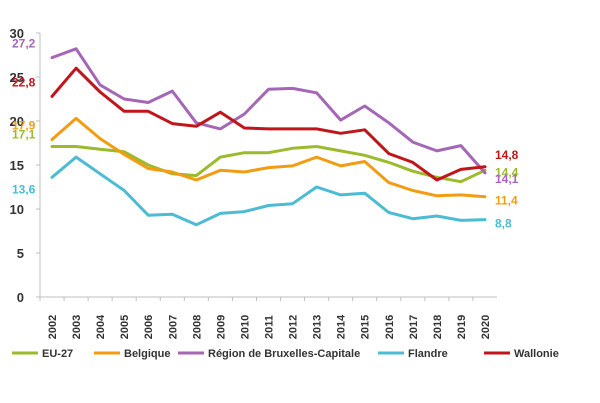 This screenshot has width=600, height=403. What do you see at coordinates (149, 327) in the screenshot?
I see `x-tick-label: 2006` at bounding box center [149, 327].